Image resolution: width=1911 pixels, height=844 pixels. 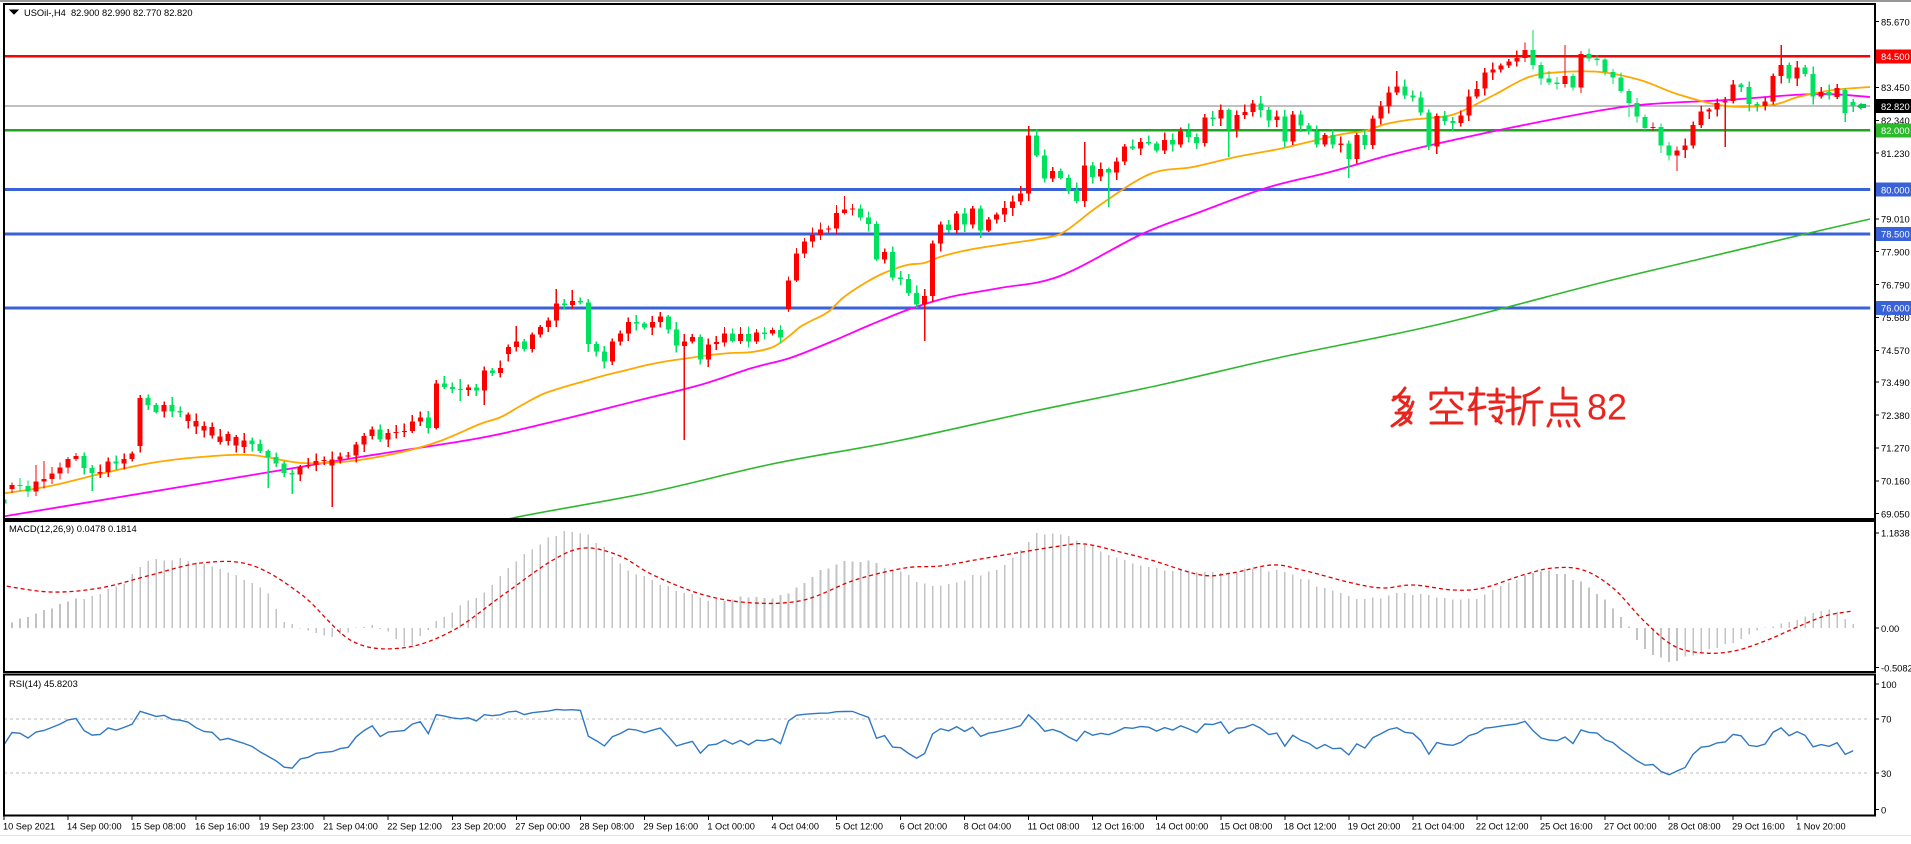 What do you see at coordinates (1895, 317) in the screenshot?
I see `svg-text: 75.680` at bounding box center [1895, 317].